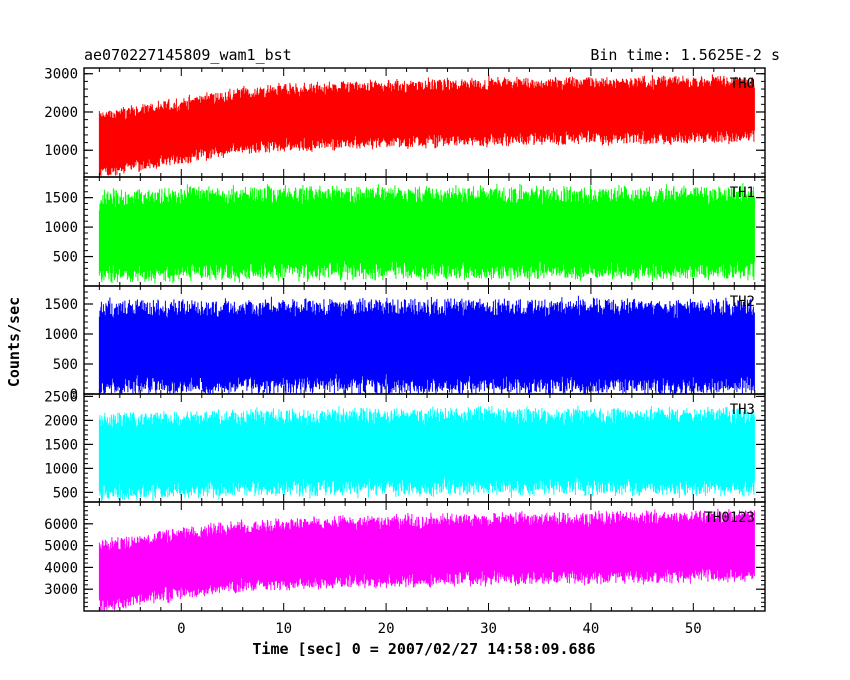 Image resolution: width=850 pixels, height=680 pixels. I want to click on chart-title: ae070227145809_wam1_bst, so click(188, 55).